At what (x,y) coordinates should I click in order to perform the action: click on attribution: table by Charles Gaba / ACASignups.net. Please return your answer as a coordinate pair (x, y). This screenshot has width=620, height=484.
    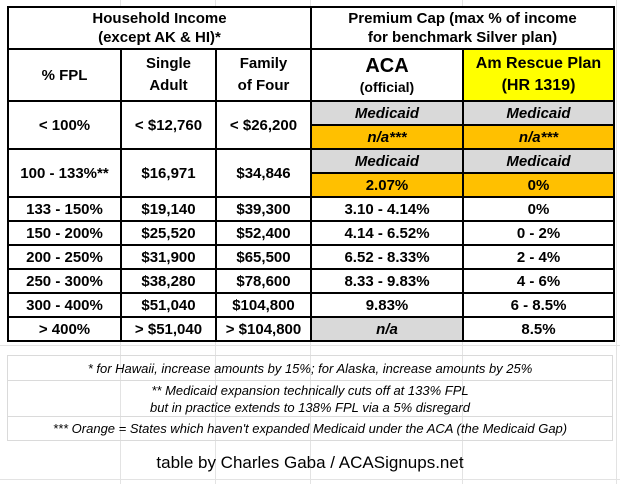
    Looking at the image, I should click on (310, 462).